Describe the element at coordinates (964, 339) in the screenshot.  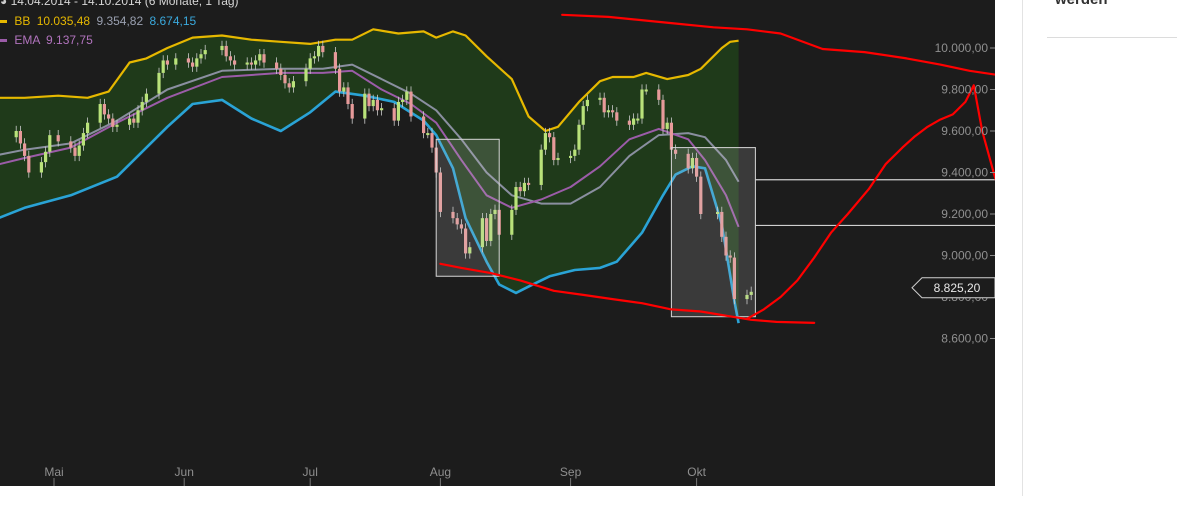
I see `y-tick-label: 8.600,00` at that location.